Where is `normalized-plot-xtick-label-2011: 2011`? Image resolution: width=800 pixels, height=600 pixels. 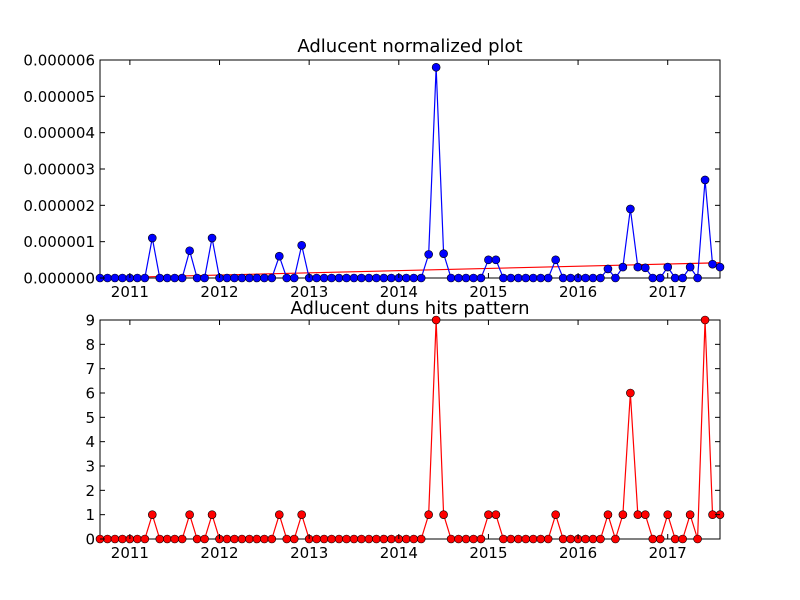
normalized-plot-xtick-label-2011: 2011 is located at coordinates (130, 292).